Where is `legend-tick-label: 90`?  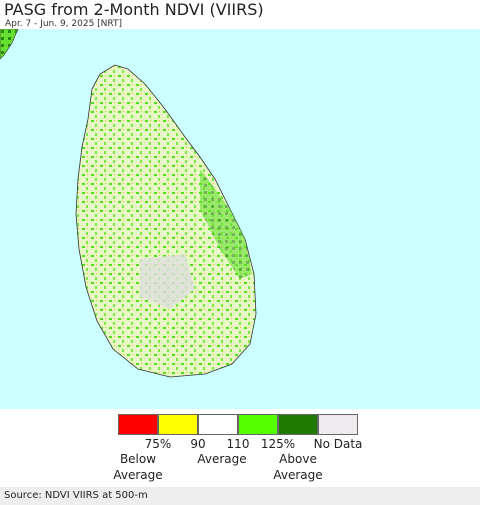
legend-tick-label: 90 is located at coordinates (198, 444).